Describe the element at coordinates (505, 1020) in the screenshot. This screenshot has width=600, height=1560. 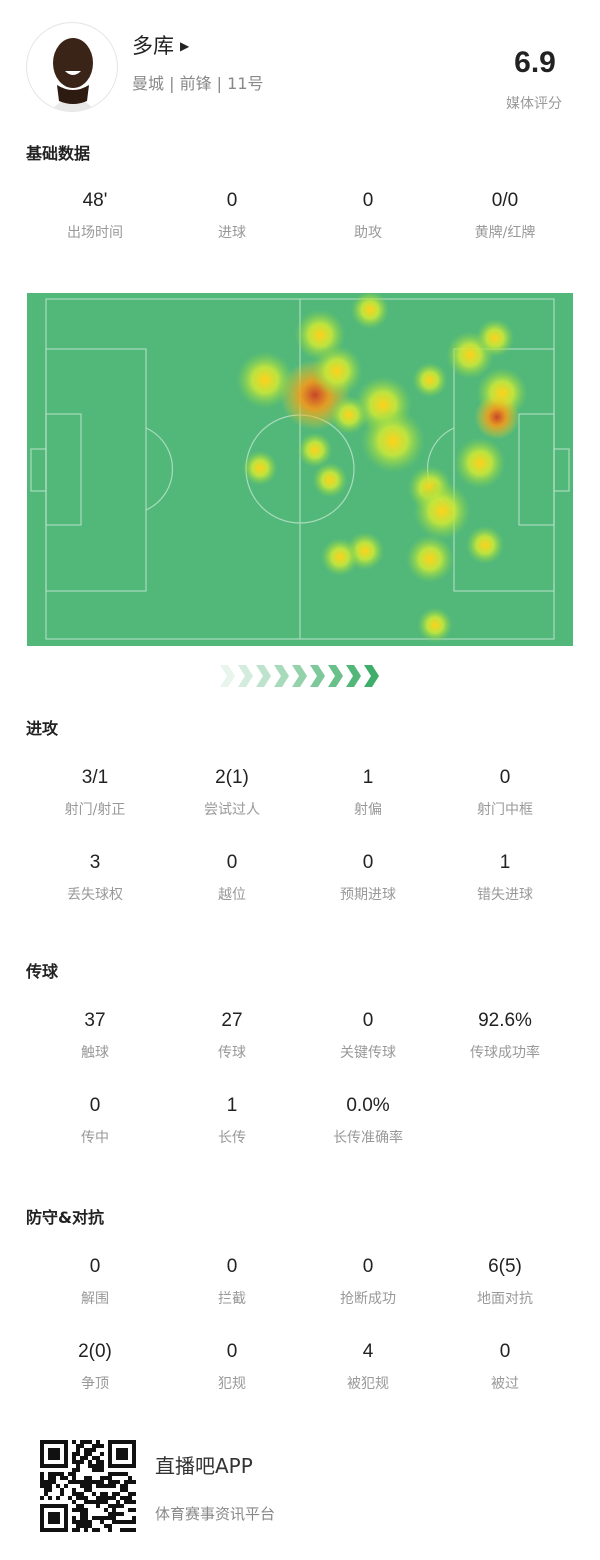
I see `stat-value: 92.6%` at that location.